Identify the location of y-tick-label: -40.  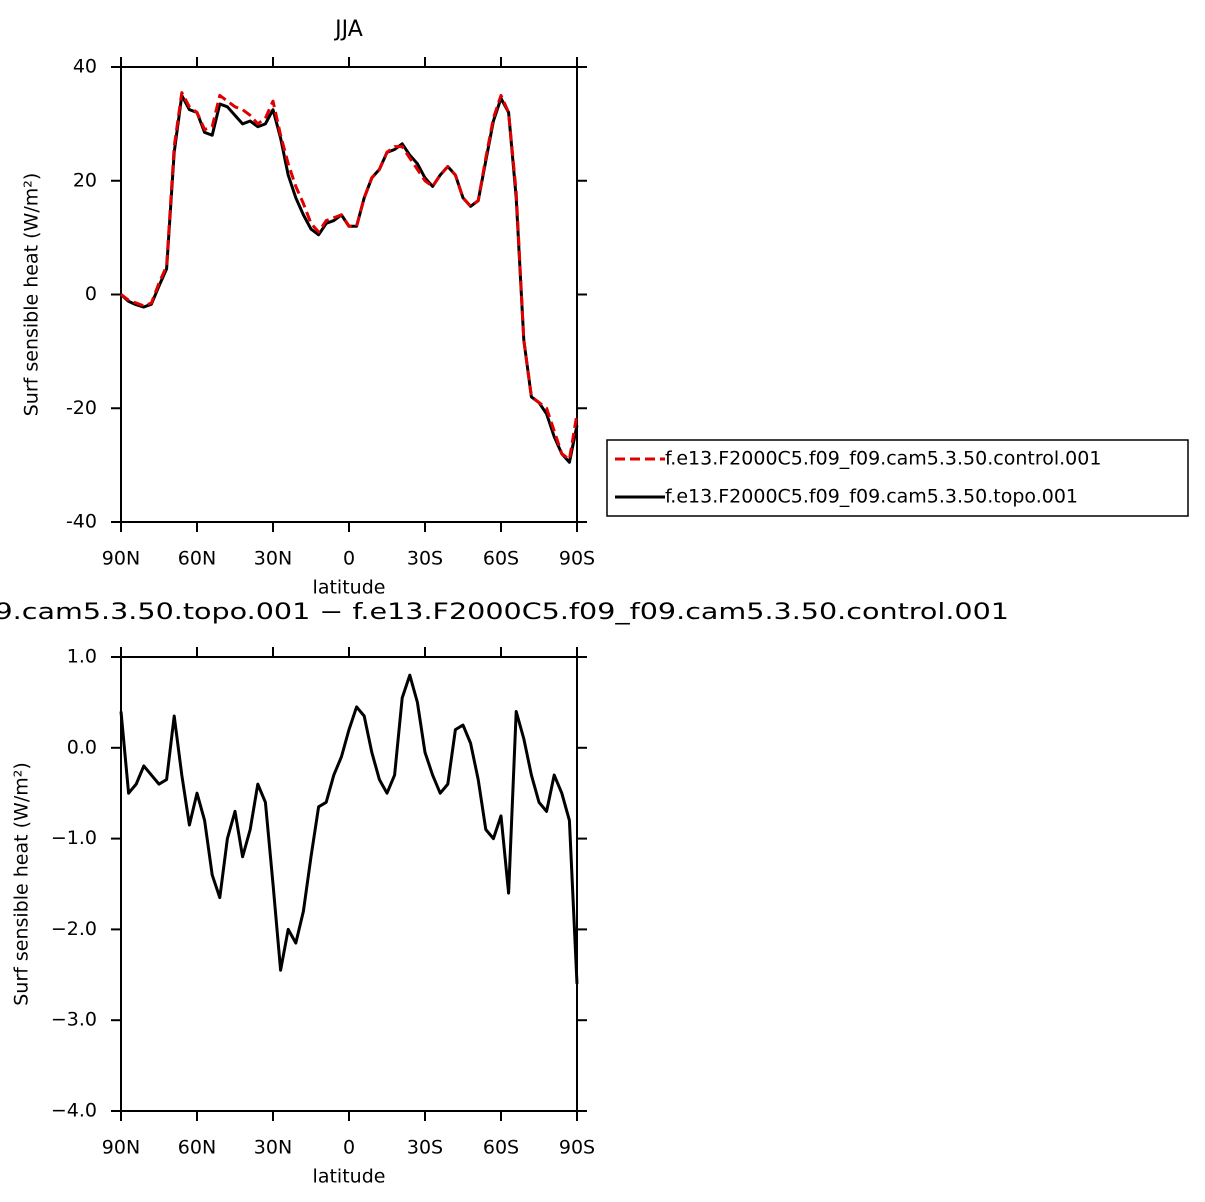
(81, 522).